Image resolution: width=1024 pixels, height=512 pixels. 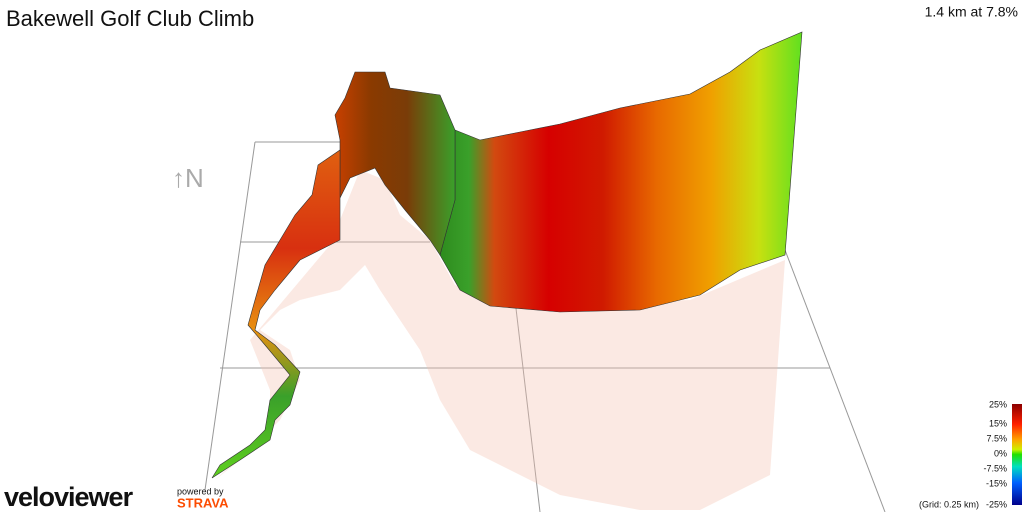 What do you see at coordinates (203, 502) in the screenshot?
I see `strava: STRAVA` at bounding box center [203, 502].